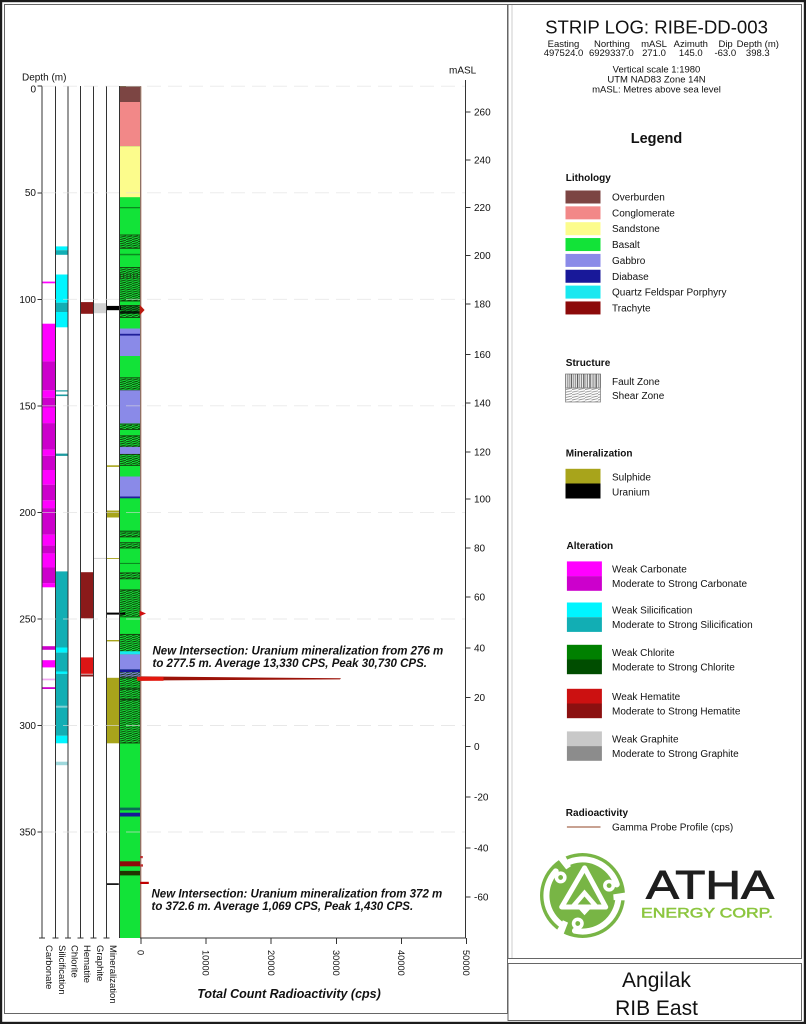 The height and width of the screenshot is (1024, 806). What do you see at coordinates (710, 886) in the screenshot?
I see `svg-text: ATHA` at bounding box center [710, 886].